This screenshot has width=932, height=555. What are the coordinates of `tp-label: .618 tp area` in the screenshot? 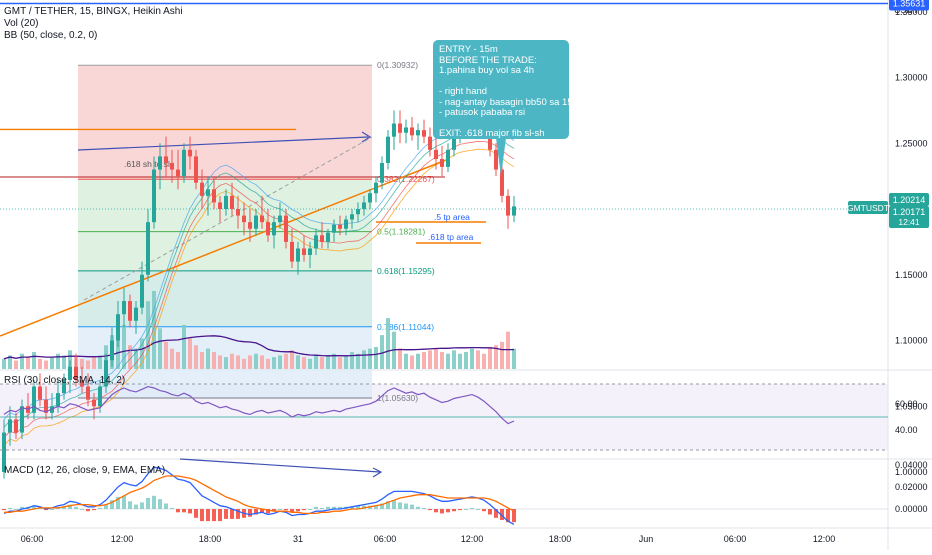 It's located at (451, 237).